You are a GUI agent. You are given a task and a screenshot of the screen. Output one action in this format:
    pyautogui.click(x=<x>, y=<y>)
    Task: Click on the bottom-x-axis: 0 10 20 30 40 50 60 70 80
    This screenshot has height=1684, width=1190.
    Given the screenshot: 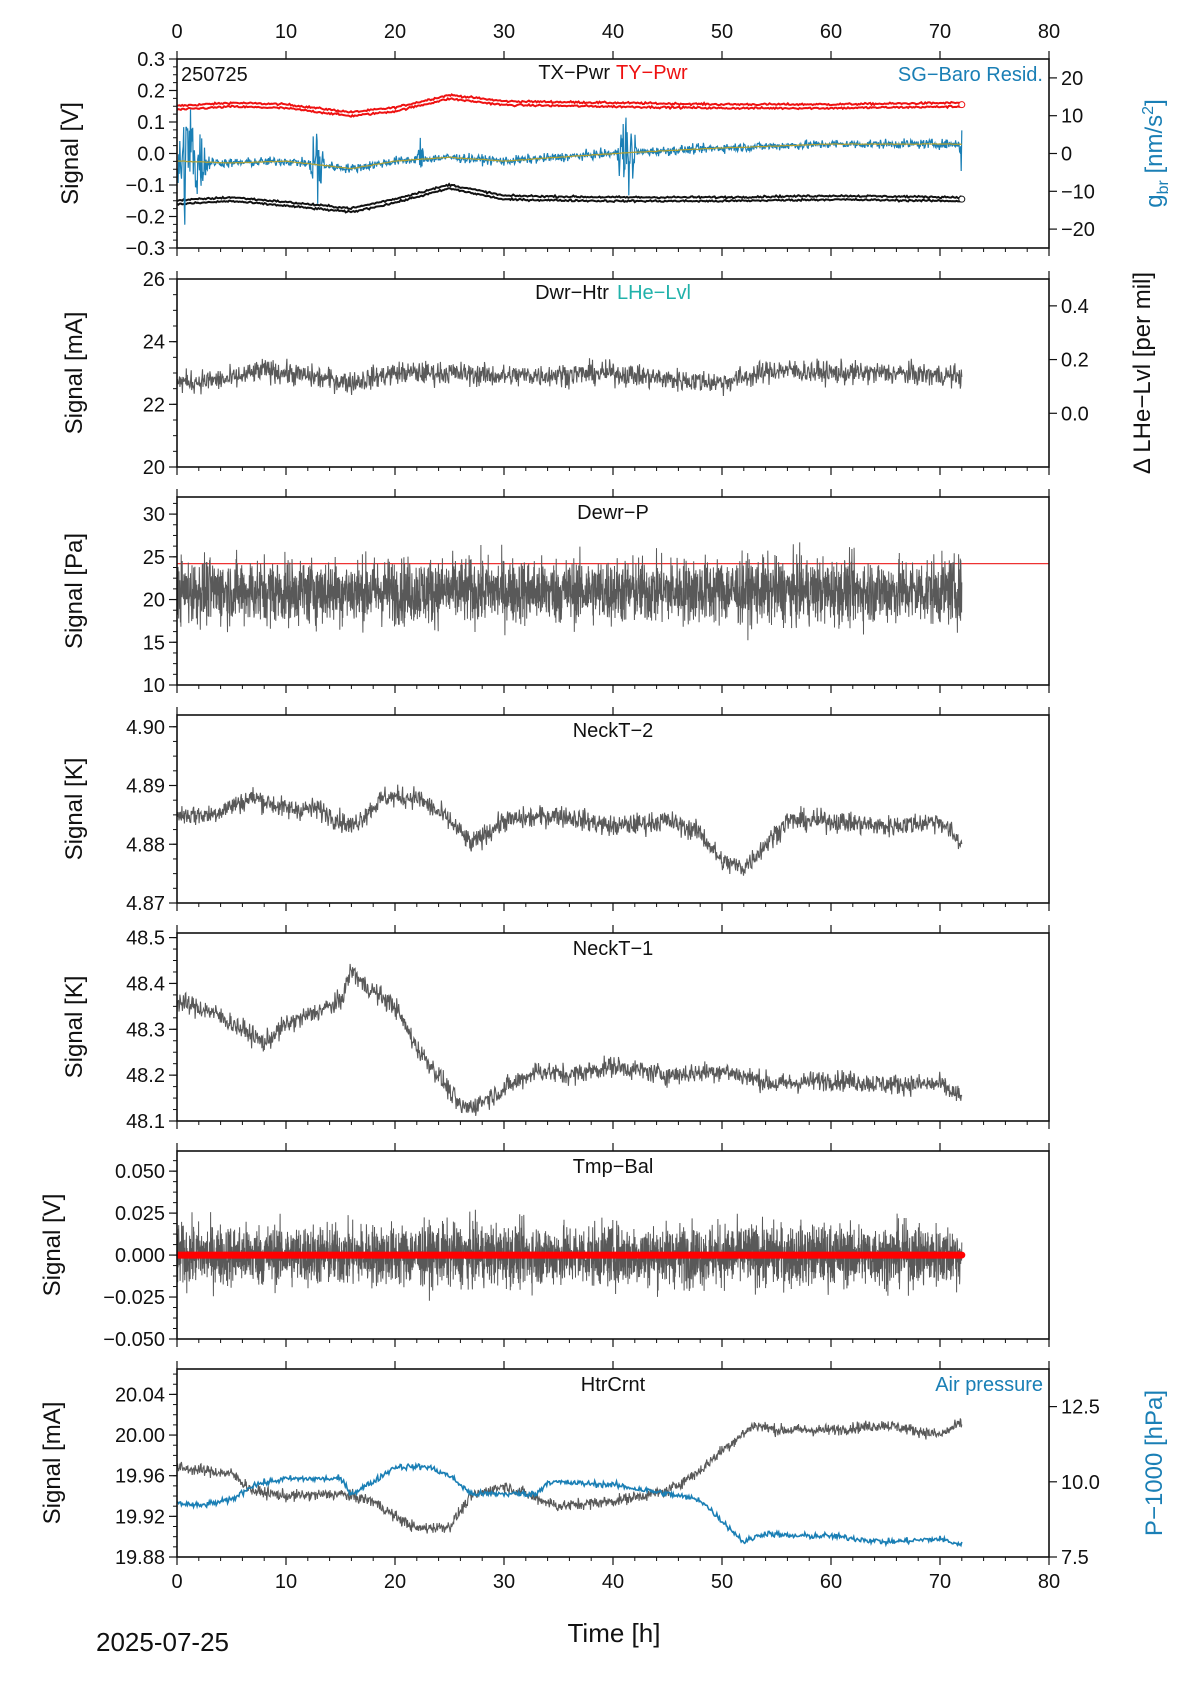 What is the action you would take?
    pyautogui.click(x=615, y=1582)
    